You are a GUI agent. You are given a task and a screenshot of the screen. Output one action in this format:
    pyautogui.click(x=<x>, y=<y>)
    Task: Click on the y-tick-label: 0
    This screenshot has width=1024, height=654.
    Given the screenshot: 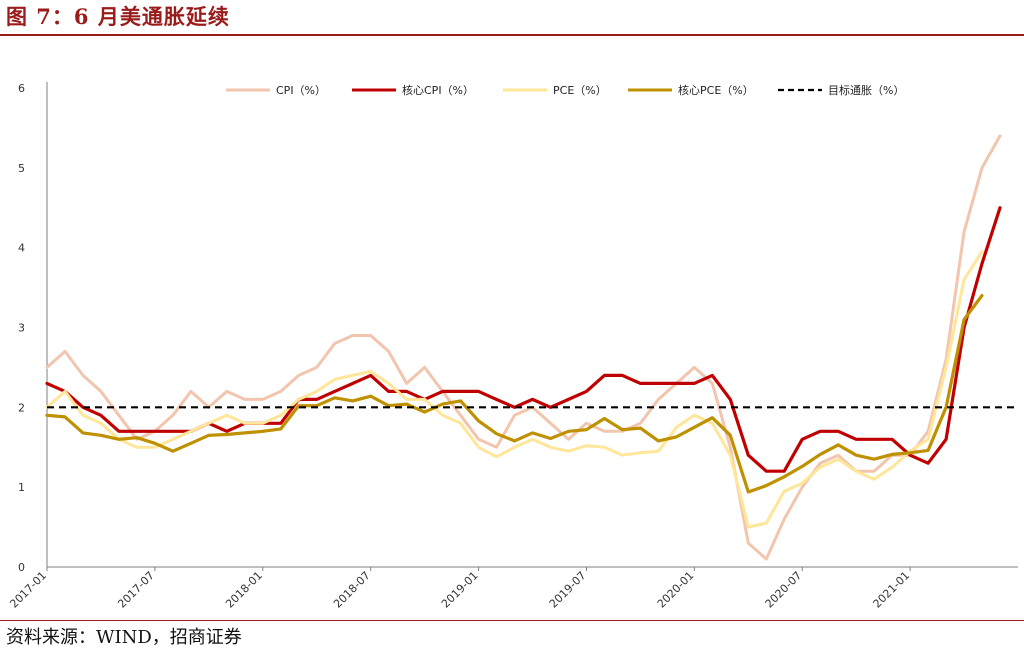 What is the action you would take?
    pyautogui.click(x=21, y=567)
    